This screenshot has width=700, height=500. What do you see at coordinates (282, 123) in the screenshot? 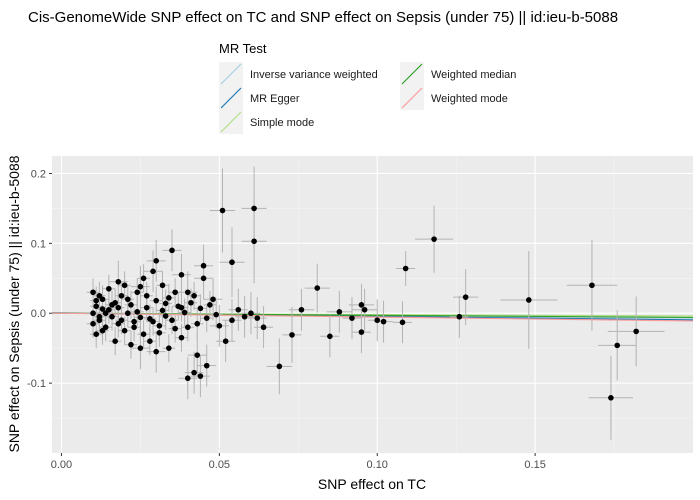
I see `legend-label: Simple mode` at bounding box center [282, 123].